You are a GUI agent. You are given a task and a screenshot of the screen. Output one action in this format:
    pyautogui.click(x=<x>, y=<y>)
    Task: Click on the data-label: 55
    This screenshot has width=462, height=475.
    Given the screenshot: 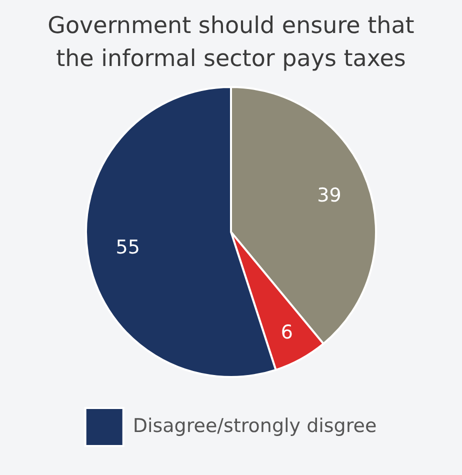 What is the action you would take?
    pyautogui.click(x=128, y=247)
    